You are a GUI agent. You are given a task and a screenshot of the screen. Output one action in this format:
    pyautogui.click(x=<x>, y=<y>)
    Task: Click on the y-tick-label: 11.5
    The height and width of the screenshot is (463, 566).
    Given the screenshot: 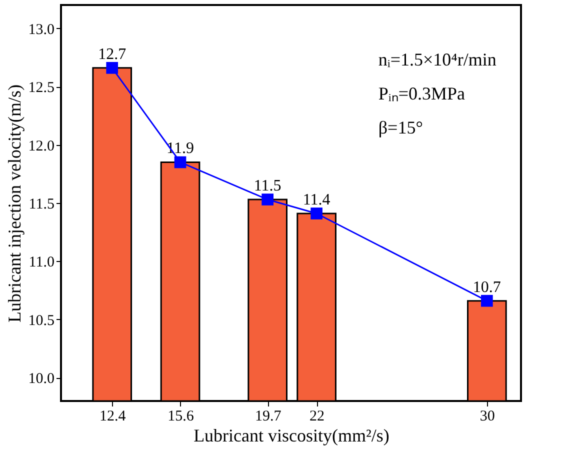 What is the action you would take?
    pyautogui.click(x=41, y=204)
    